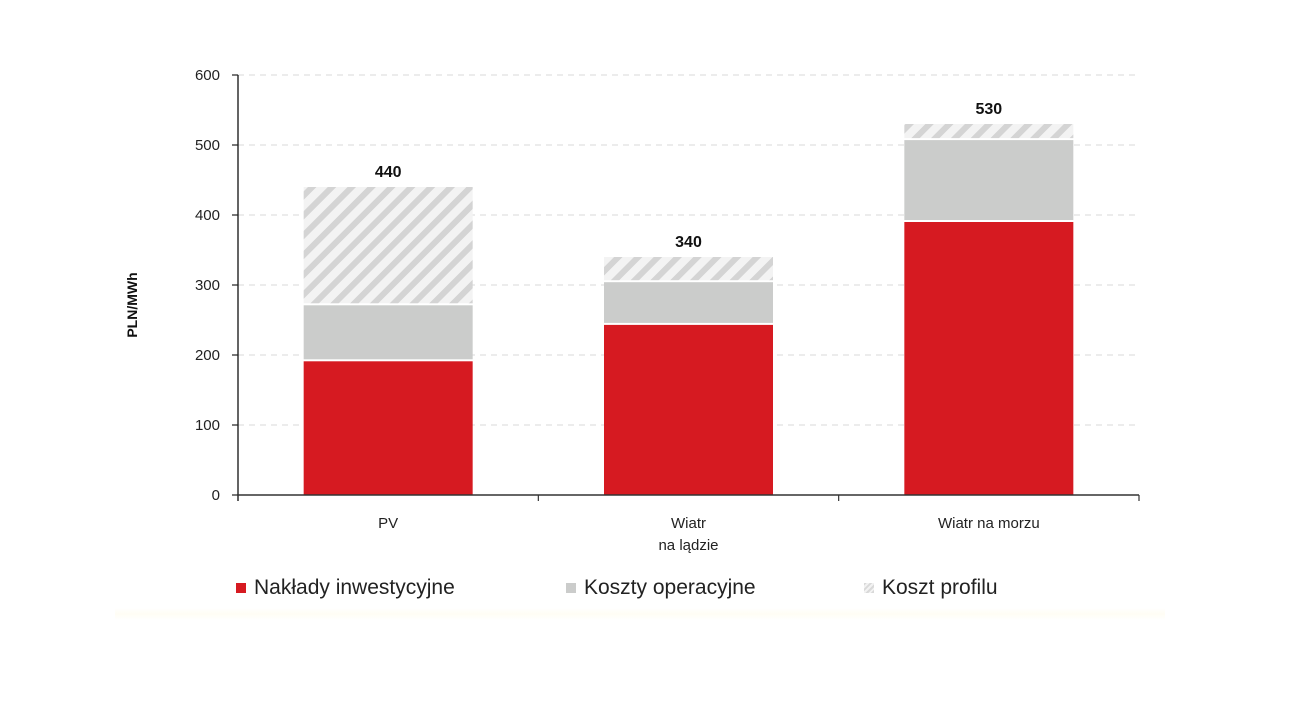 The image size is (1307, 718). I want to click on legend-label: Nakłady inwestycyjne, so click(354, 587).